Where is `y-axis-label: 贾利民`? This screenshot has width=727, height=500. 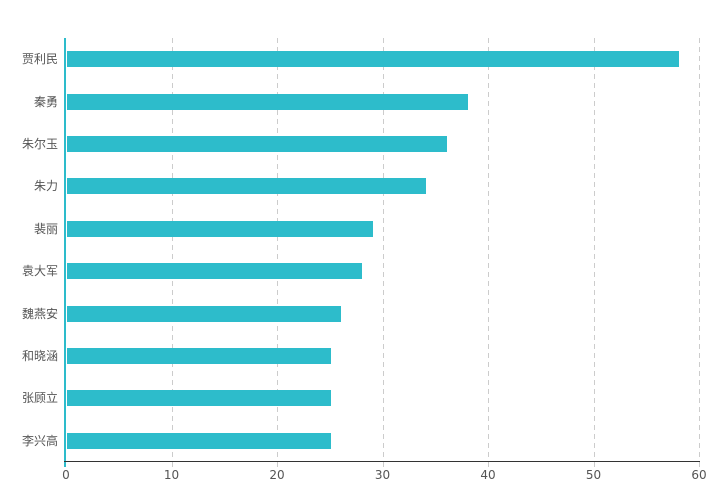
y-axis-label: 贾利民 is located at coordinates (39, 59).